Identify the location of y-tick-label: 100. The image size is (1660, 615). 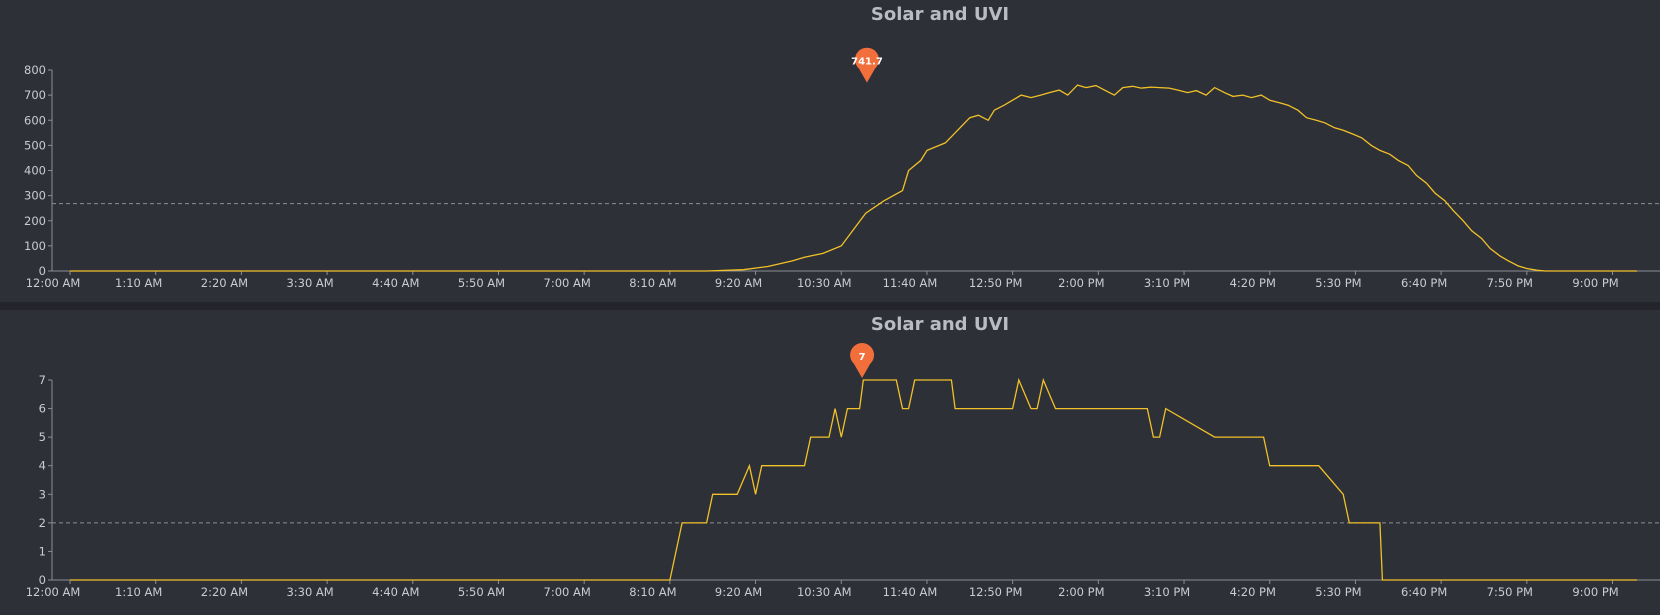
(35, 246).